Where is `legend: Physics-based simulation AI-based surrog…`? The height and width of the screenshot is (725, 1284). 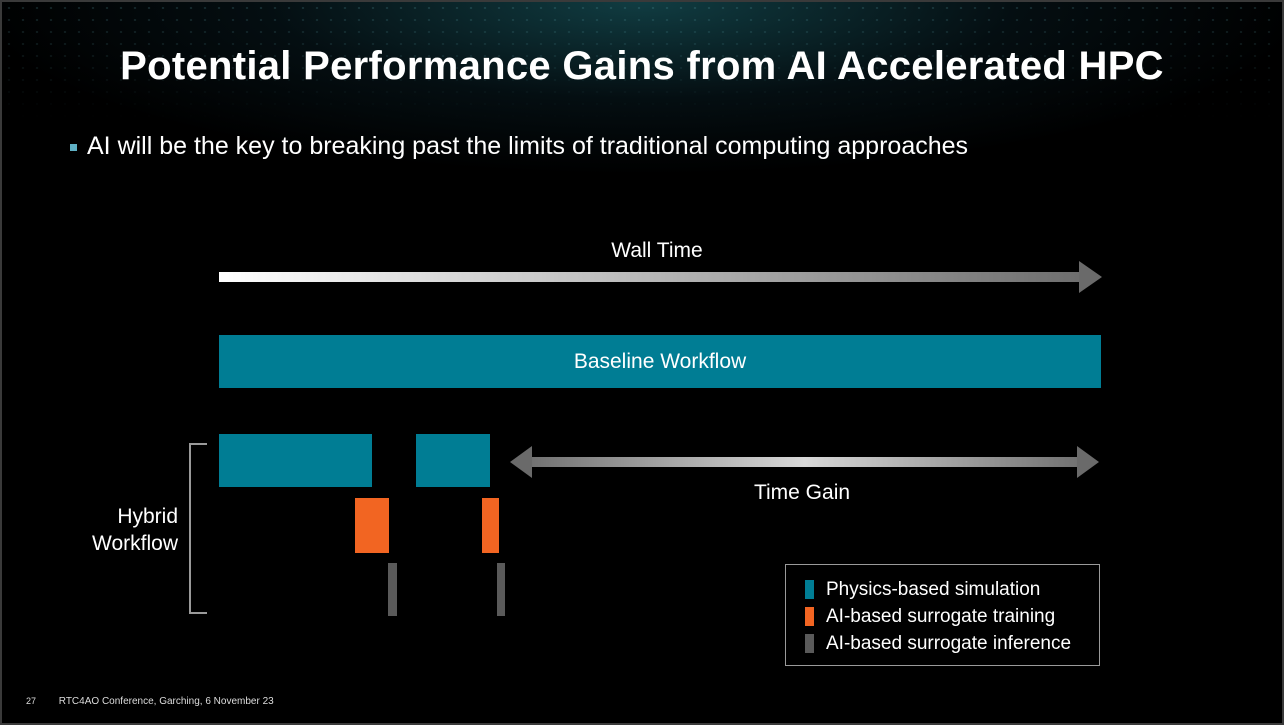
legend: Physics-based simulation AI-based surrog… is located at coordinates (942, 615).